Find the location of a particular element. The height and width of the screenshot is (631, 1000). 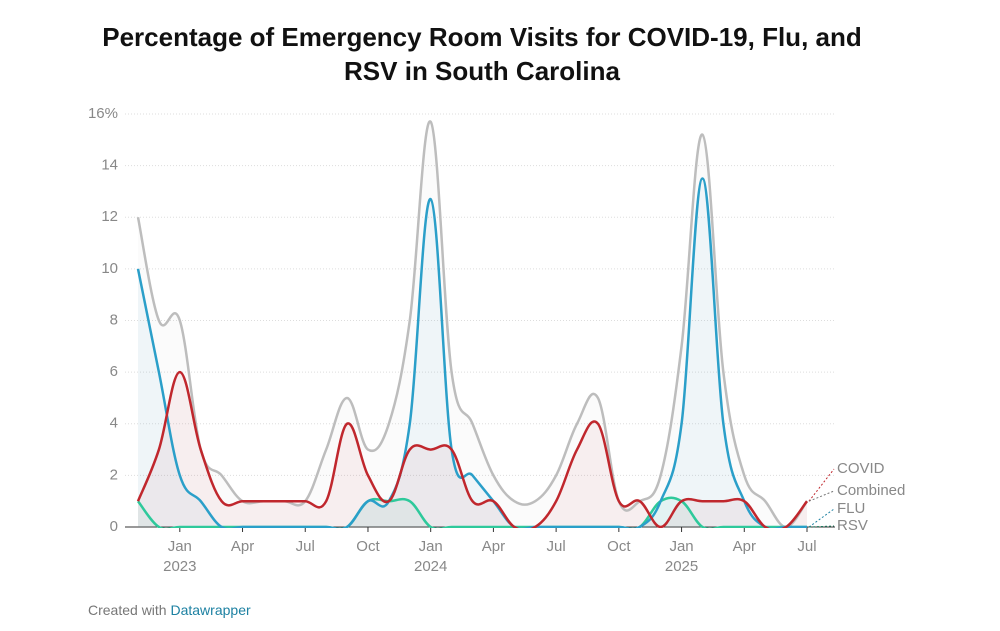

legend-label: Combined is located at coordinates (871, 490).